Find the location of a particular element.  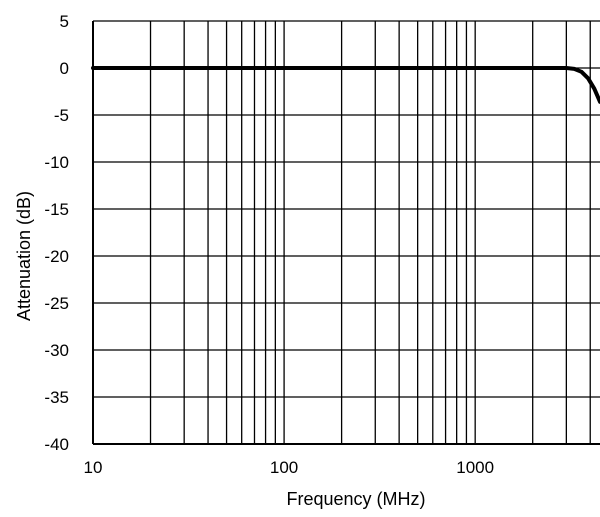

y-tick-label: -25 is located at coordinates (56, 303).